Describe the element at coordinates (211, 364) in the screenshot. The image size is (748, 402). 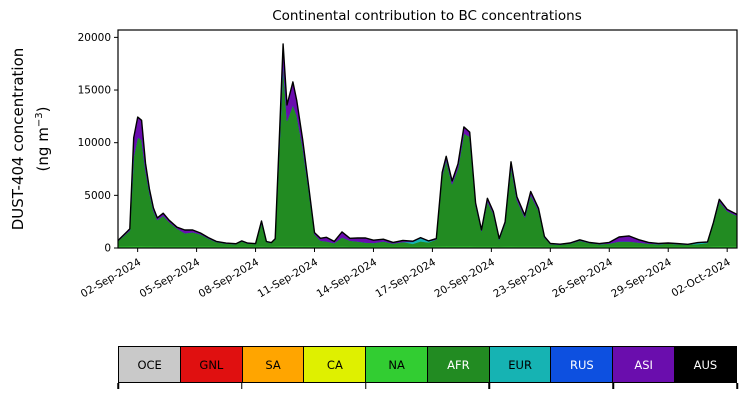
I see `legend-cell-gnl: GNL` at that location.